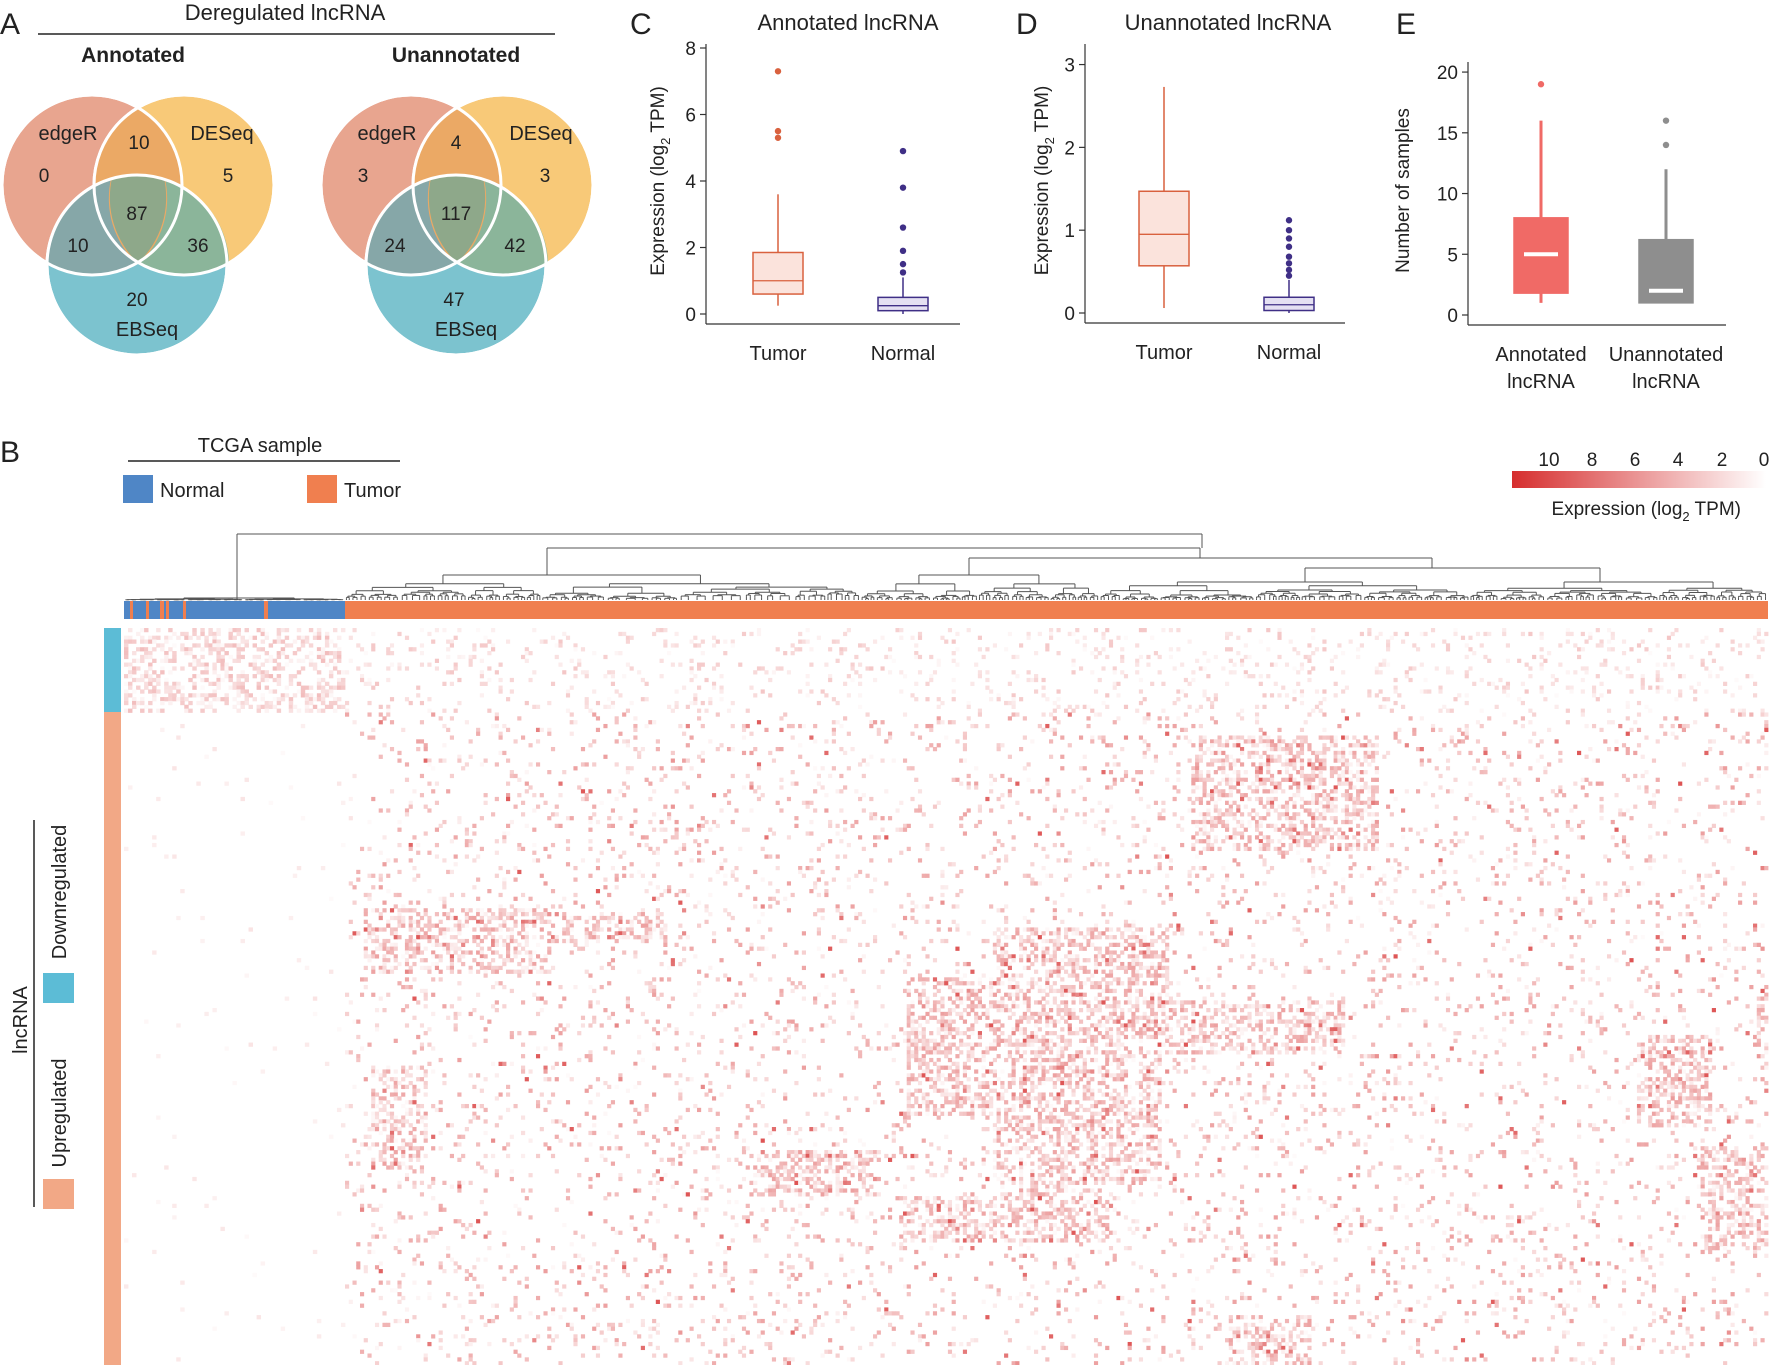 This screenshot has width=1772, height=1365. I want to click on legend-normal-label: Normal, so click(192, 491).